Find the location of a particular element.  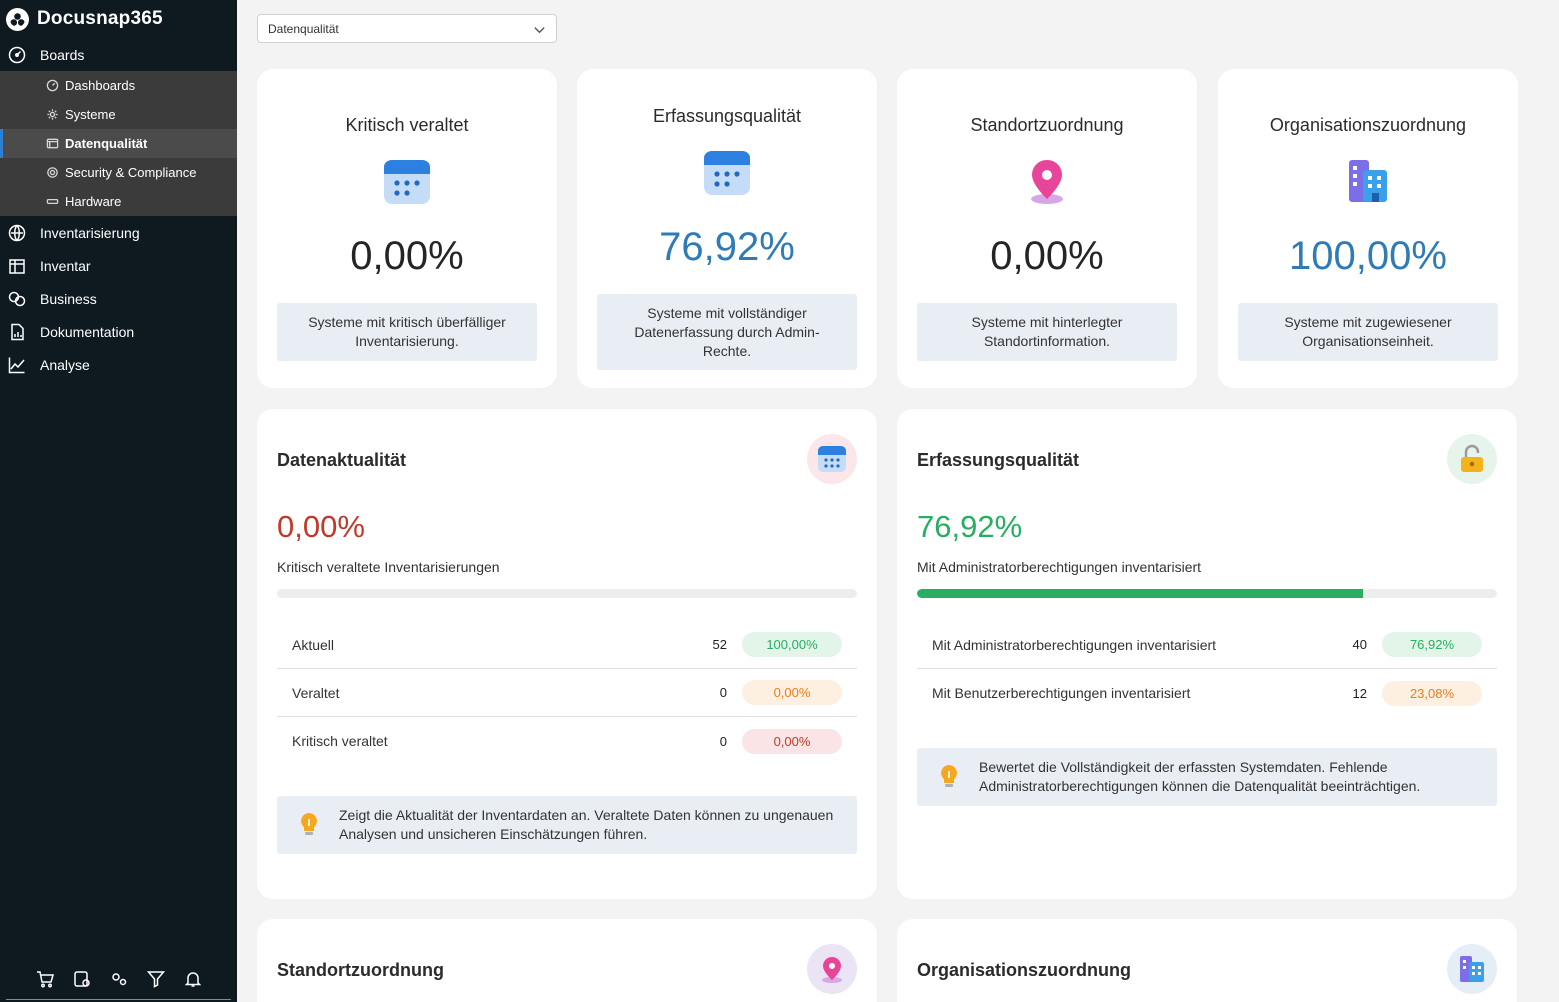

card-title: Erfassungsqualität is located at coordinates (998, 460).